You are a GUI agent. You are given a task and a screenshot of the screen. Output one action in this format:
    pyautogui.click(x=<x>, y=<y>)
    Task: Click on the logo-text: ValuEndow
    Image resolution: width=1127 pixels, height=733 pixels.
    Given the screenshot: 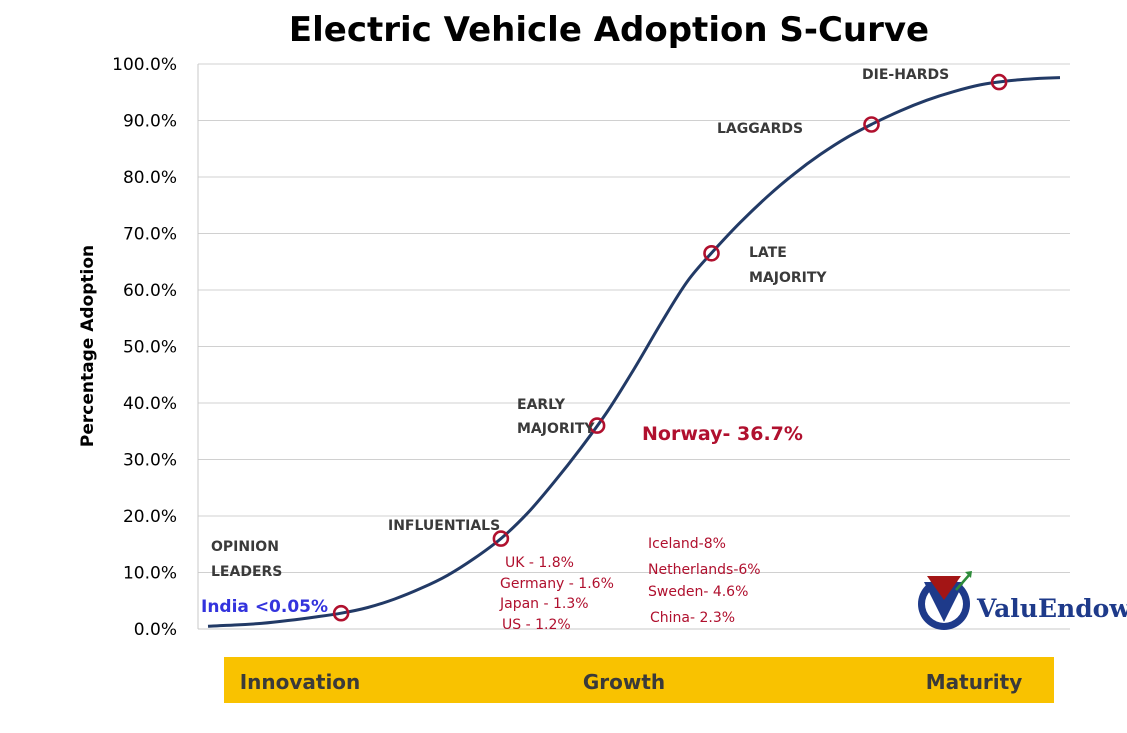 What is the action you would take?
    pyautogui.click(x=1051, y=608)
    